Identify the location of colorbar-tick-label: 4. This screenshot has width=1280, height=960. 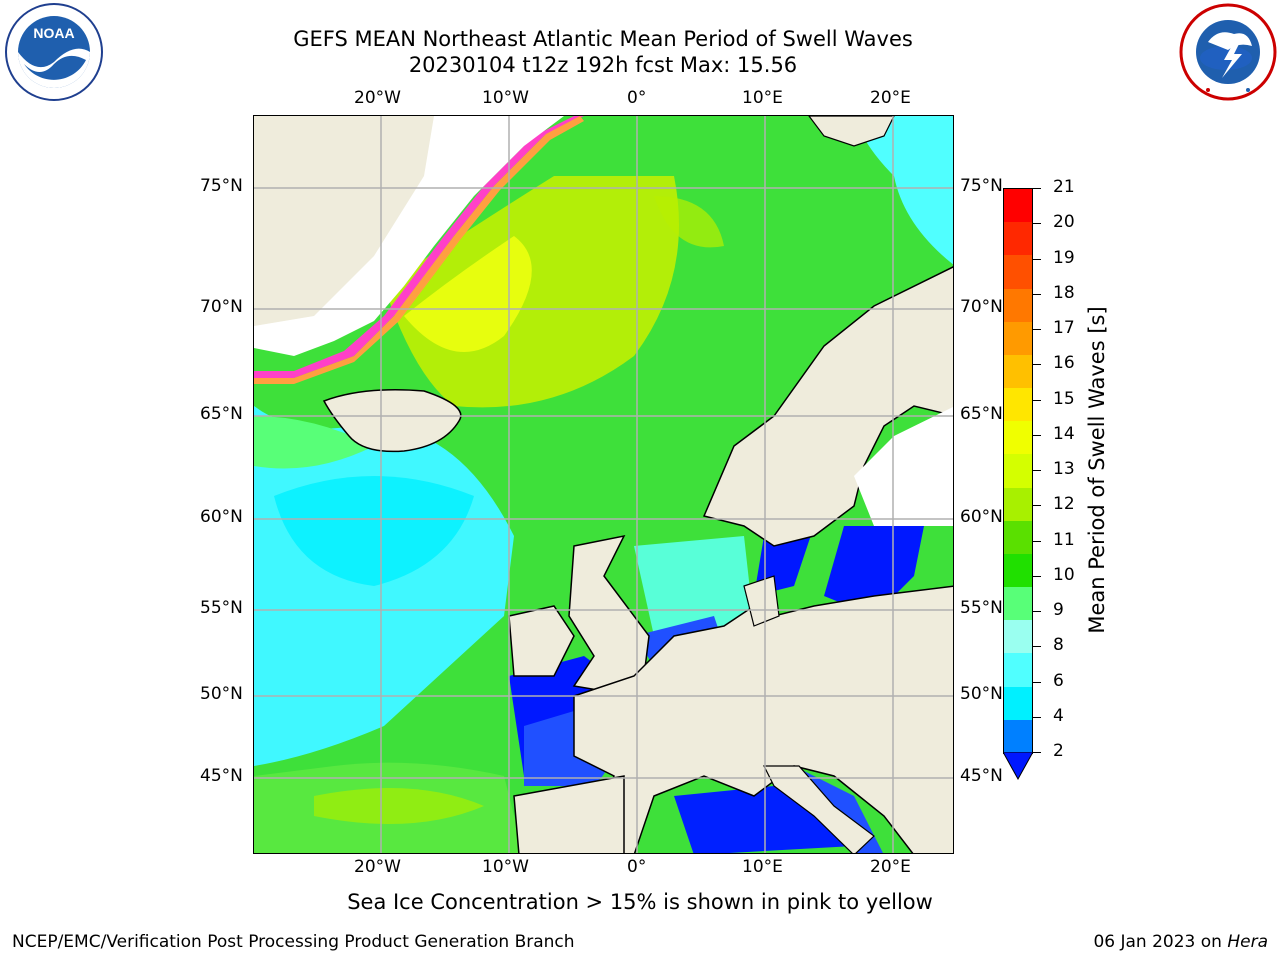
(1058, 715).